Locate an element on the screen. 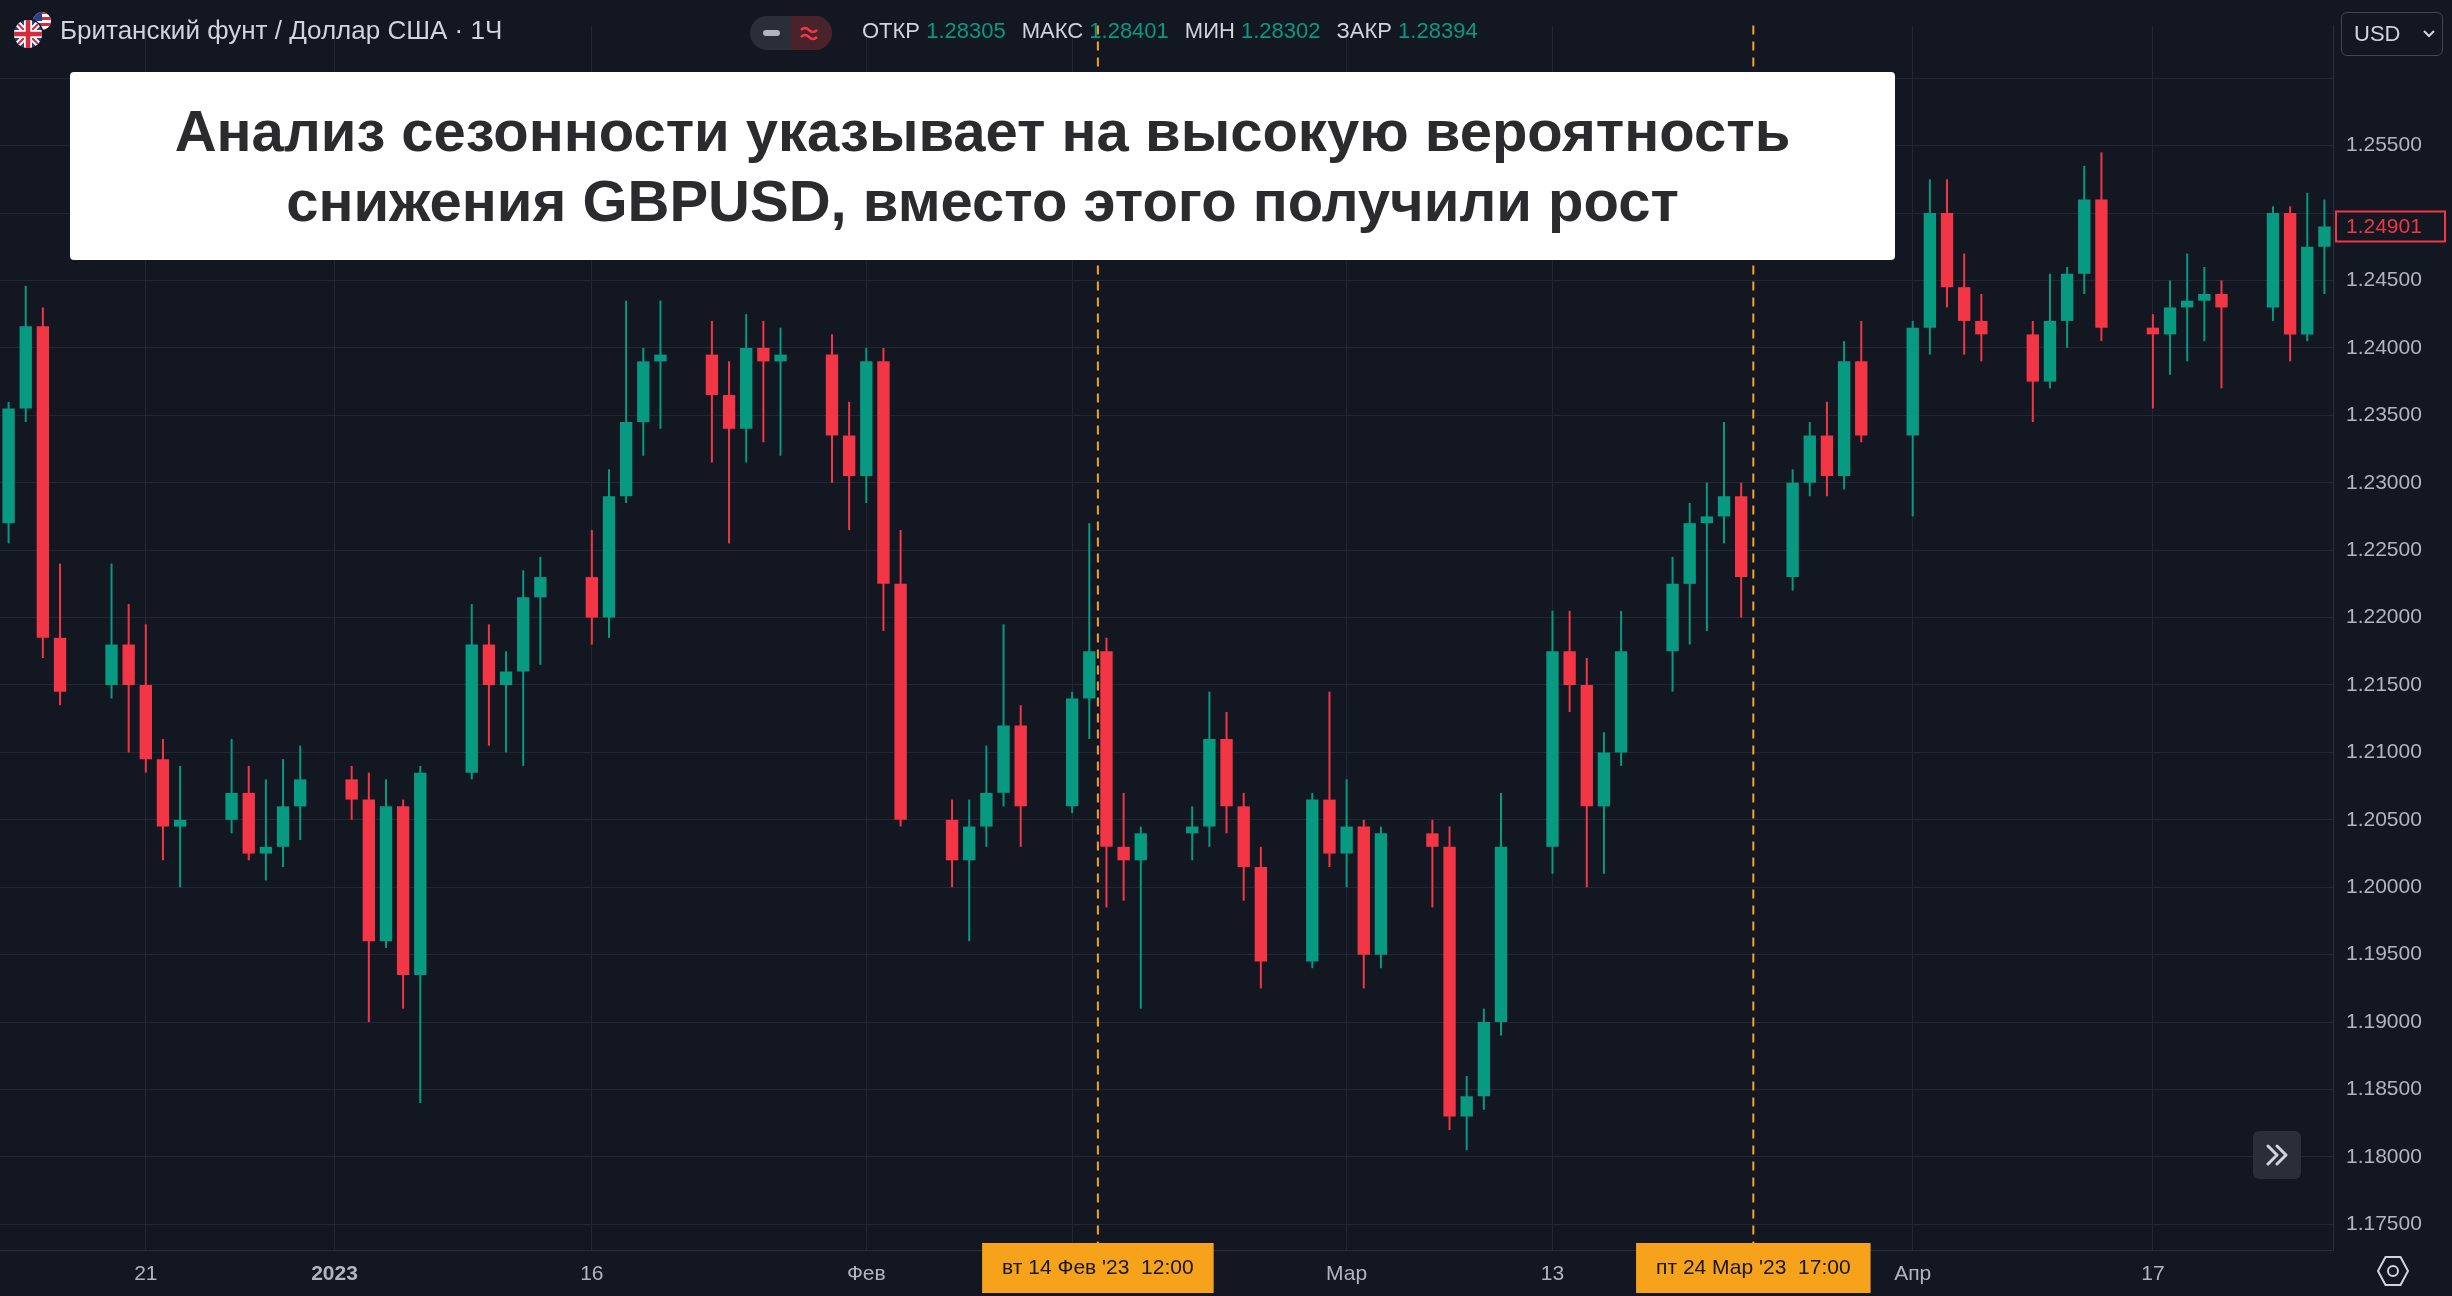 The width and height of the screenshot is (2452, 1296). y-tick-label: 1.24000 is located at coordinates (2384, 346).